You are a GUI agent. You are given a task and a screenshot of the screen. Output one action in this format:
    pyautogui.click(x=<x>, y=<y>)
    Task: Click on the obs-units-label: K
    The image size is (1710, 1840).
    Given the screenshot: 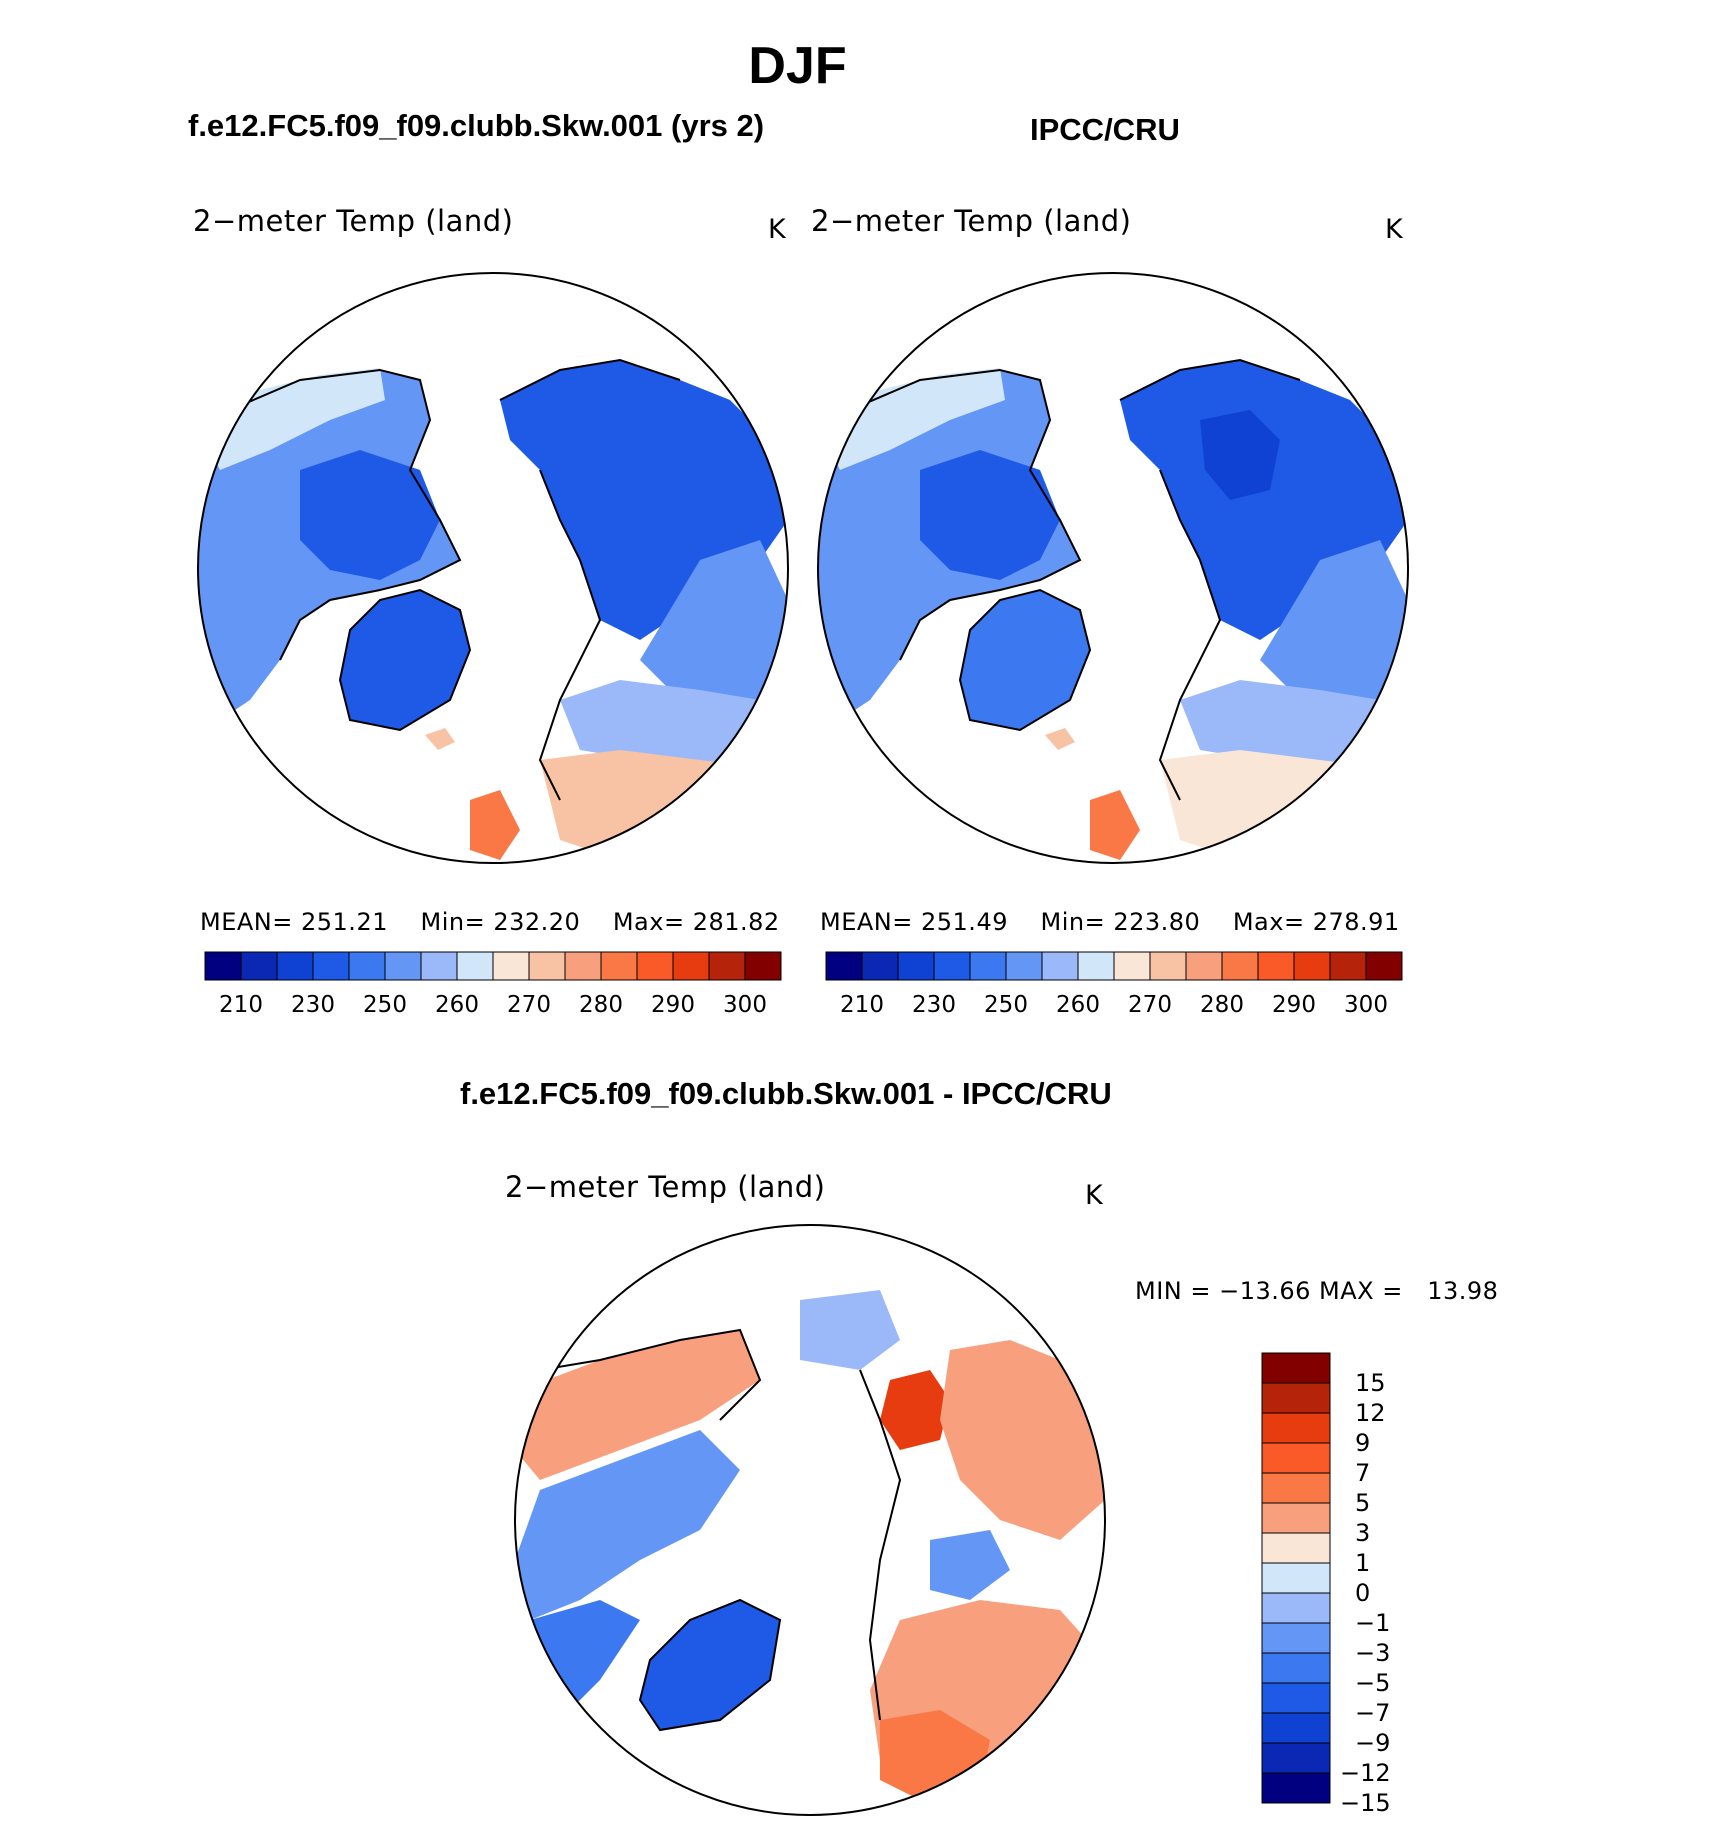 What is the action you would take?
    pyautogui.click(x=1394, y=229)
    